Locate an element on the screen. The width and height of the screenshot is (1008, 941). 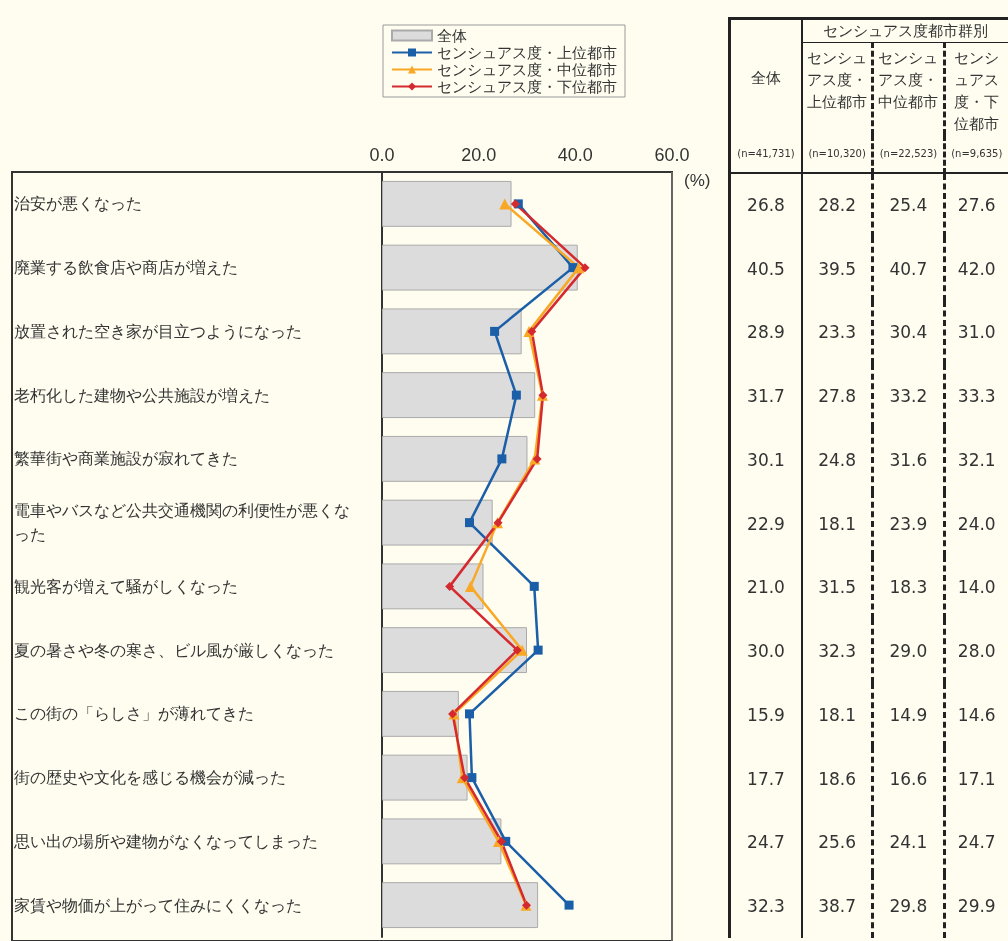
data-label: 30.4 is located at coordinates (908, 332).